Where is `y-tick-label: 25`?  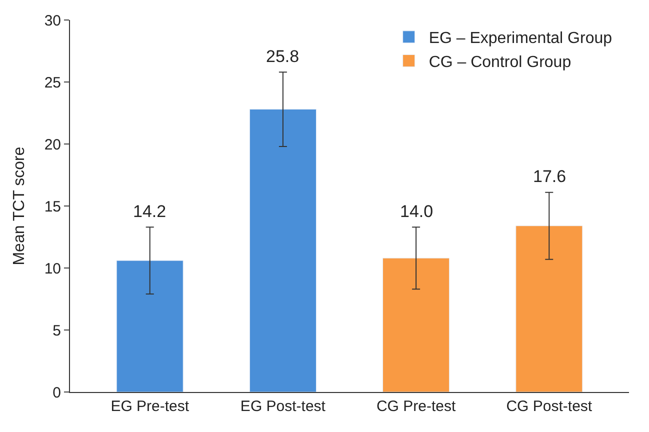 y-tick-label: 25 is located at coordinates (52, 83).